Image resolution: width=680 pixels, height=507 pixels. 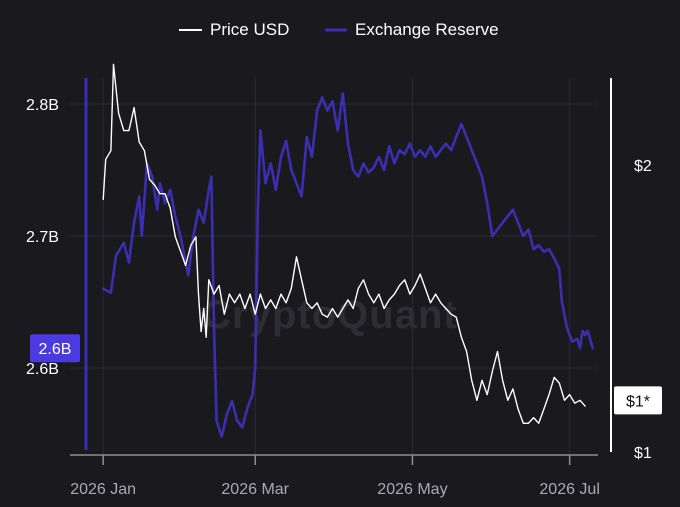 I want to click on y-left-tick-label: 2.6B, so click(x=42, y=369).